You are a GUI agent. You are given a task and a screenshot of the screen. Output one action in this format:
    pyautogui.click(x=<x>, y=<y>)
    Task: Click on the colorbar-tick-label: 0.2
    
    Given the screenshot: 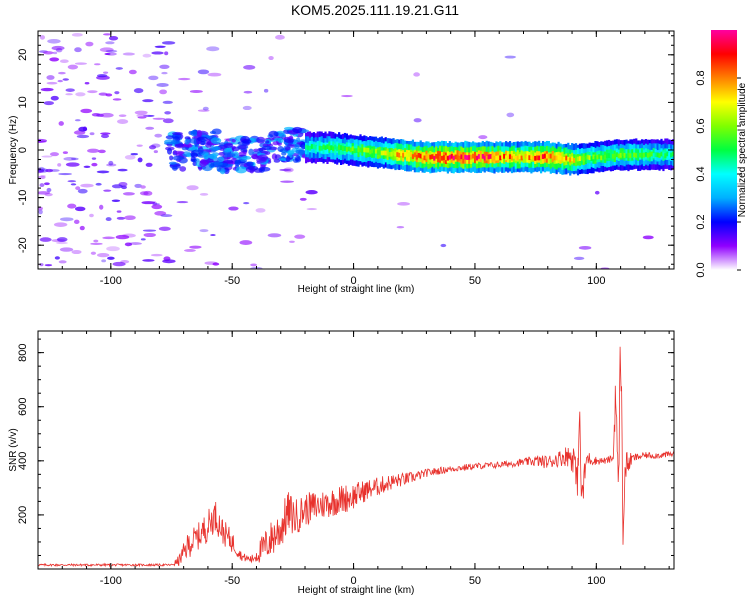 What is the action you would take?
    pyautogui.click(x=701, y=221)
    